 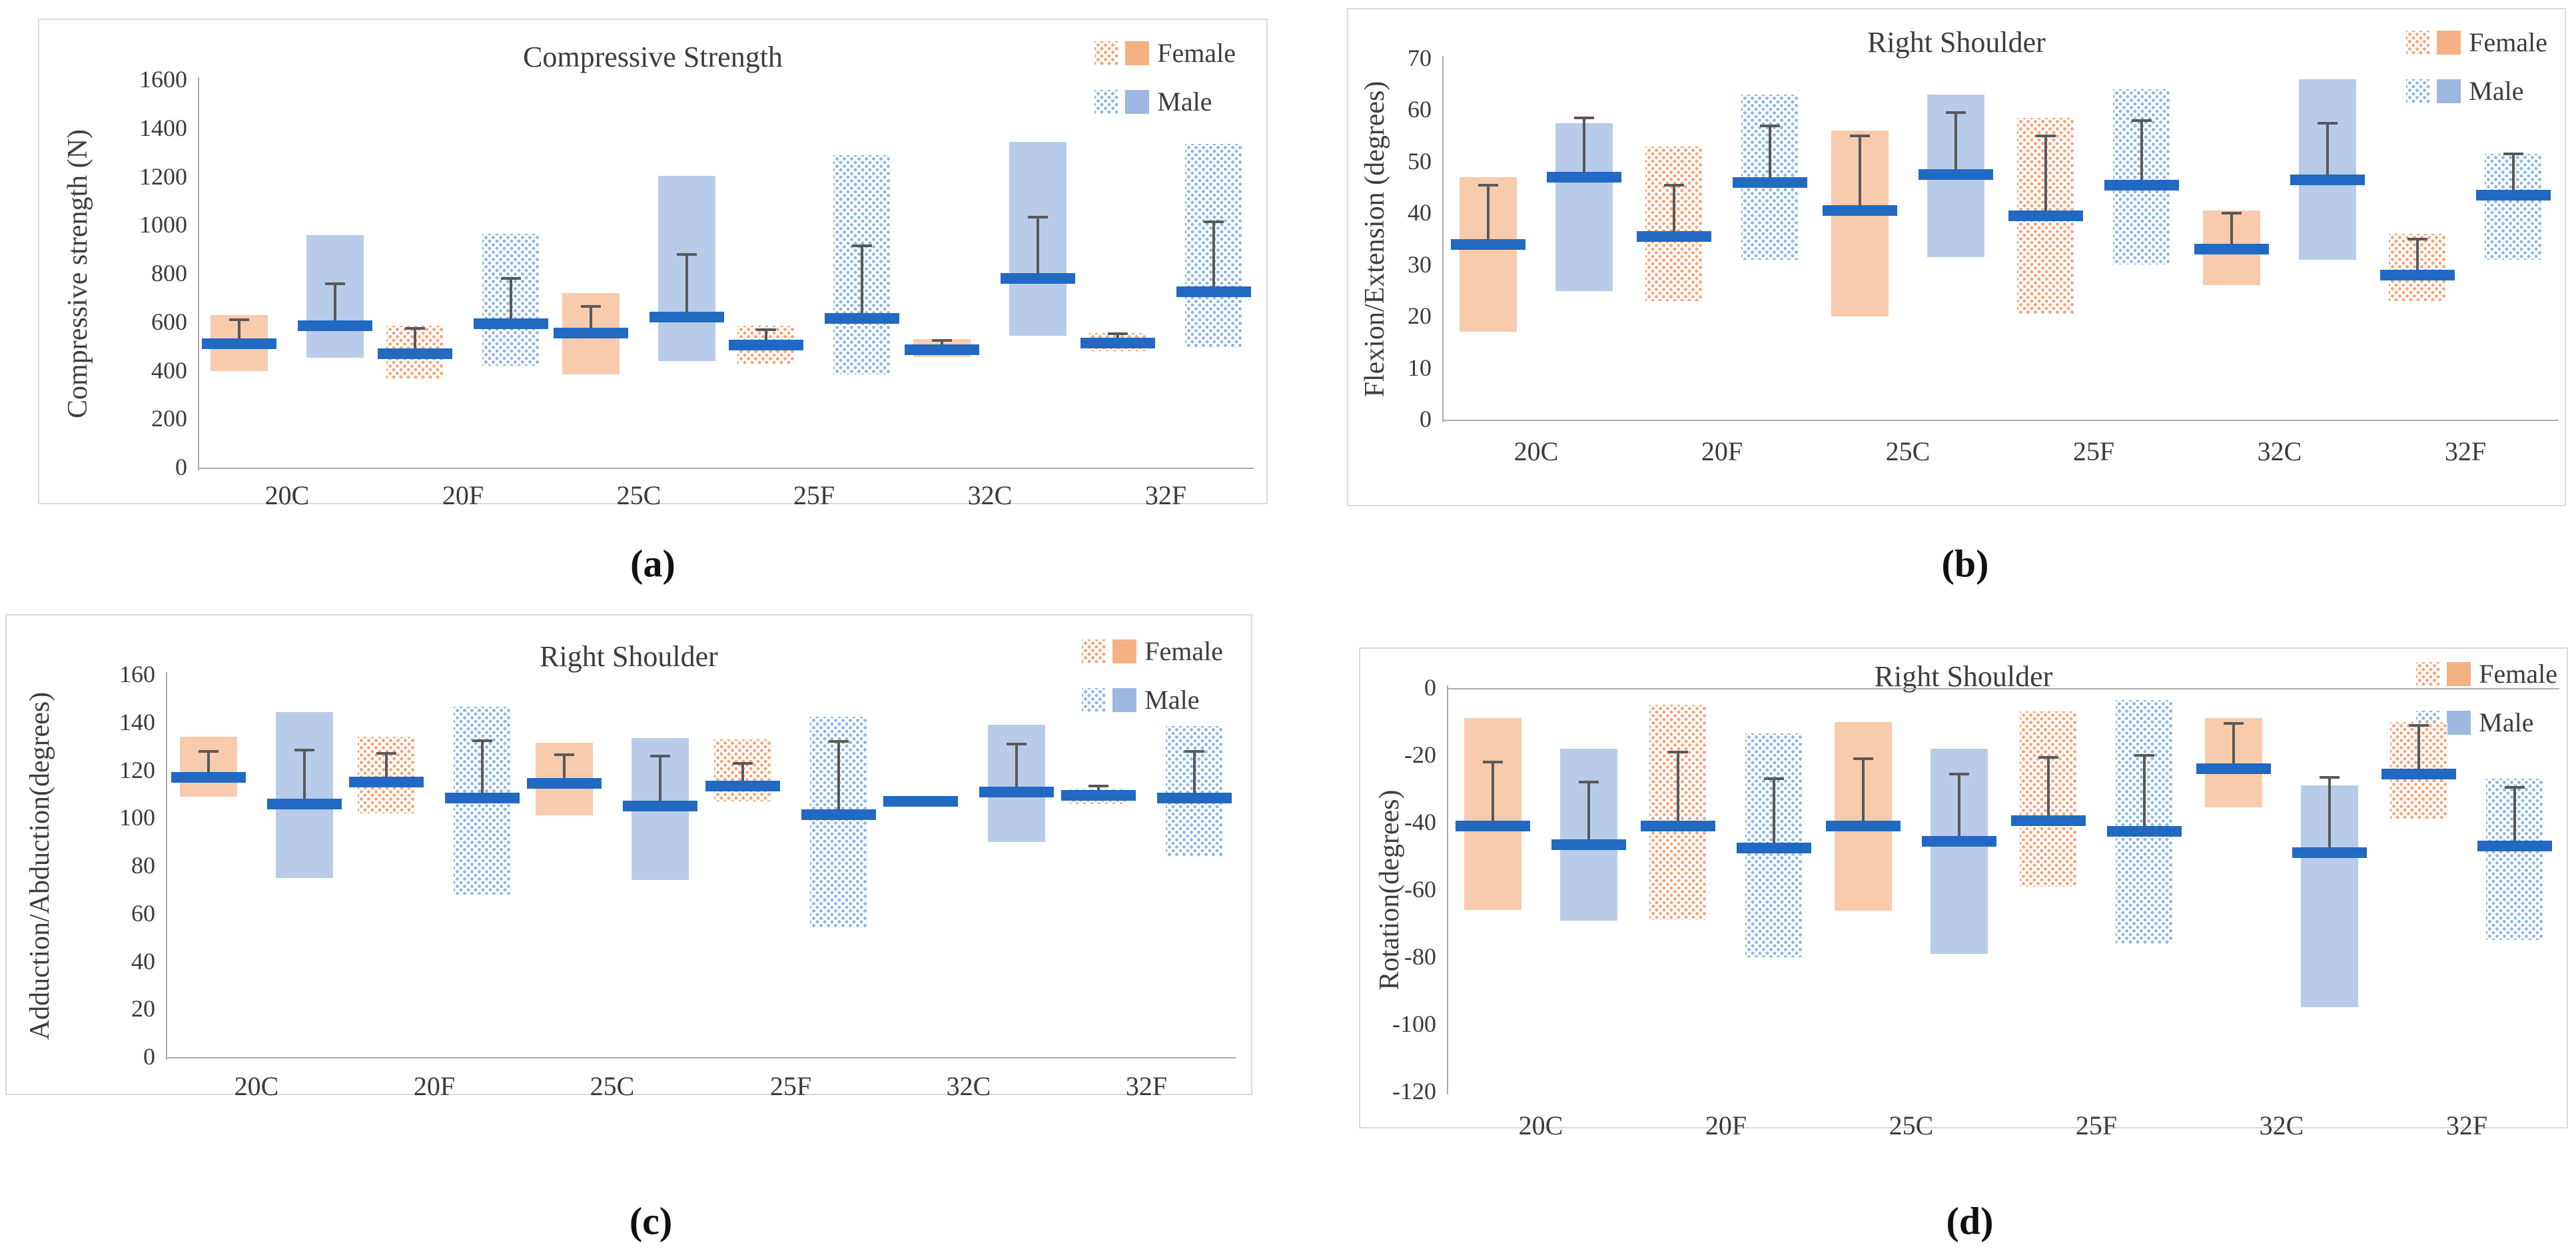 I want to click on y-tick-label: 20, so click(x=1420, y=315).